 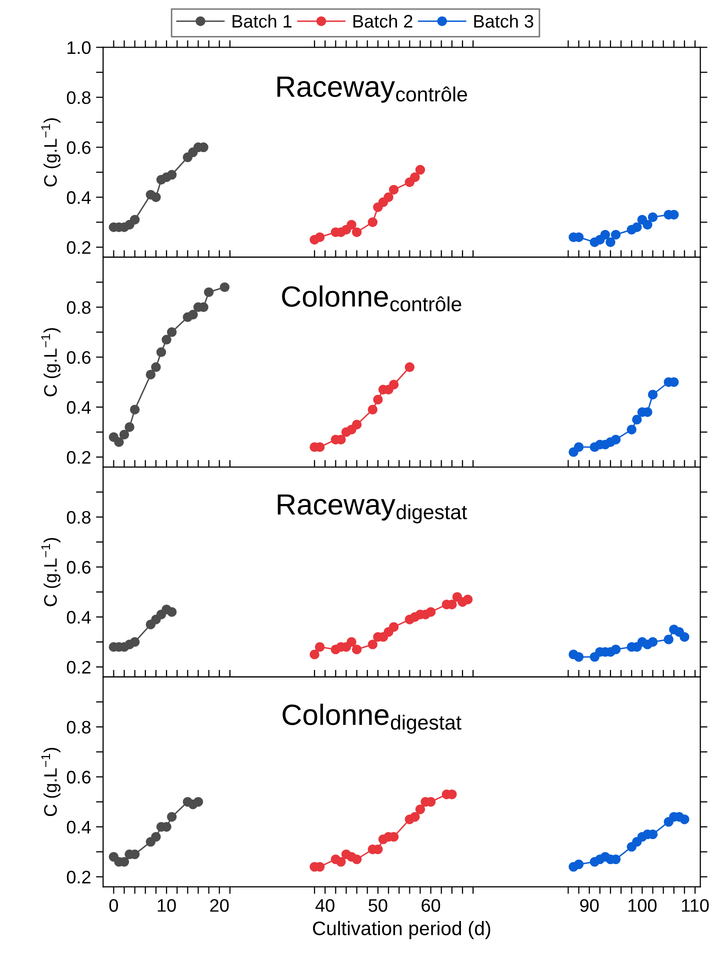 What do you see at coordinates (431, 905) in the screenshot?
I see `x-tick-label: 60` at bounding box center [431, 905].